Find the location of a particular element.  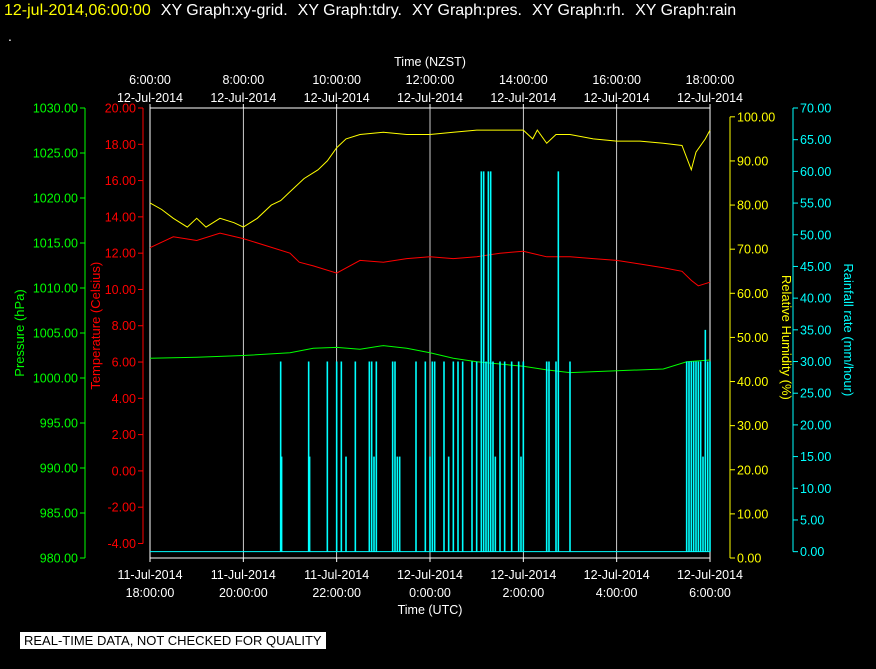

header-marker: . is located at coordinates (10, 36).